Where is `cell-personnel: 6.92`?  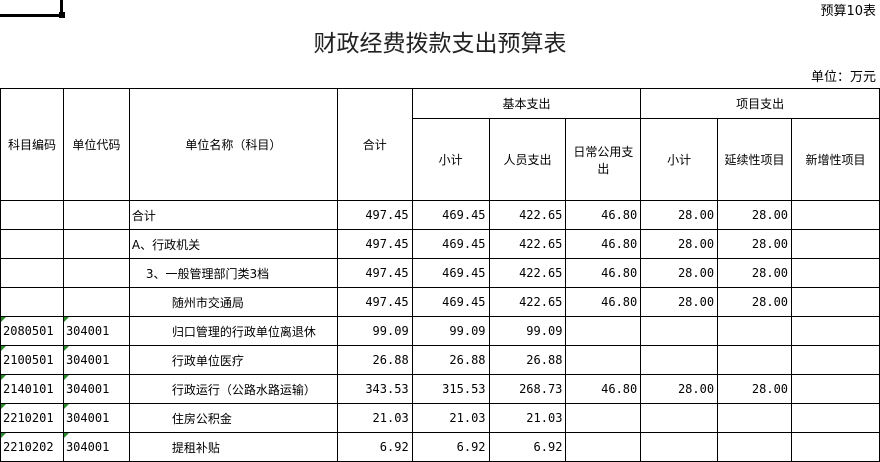
cell-personnel: 6.92 is located at coordinates (527, 447).